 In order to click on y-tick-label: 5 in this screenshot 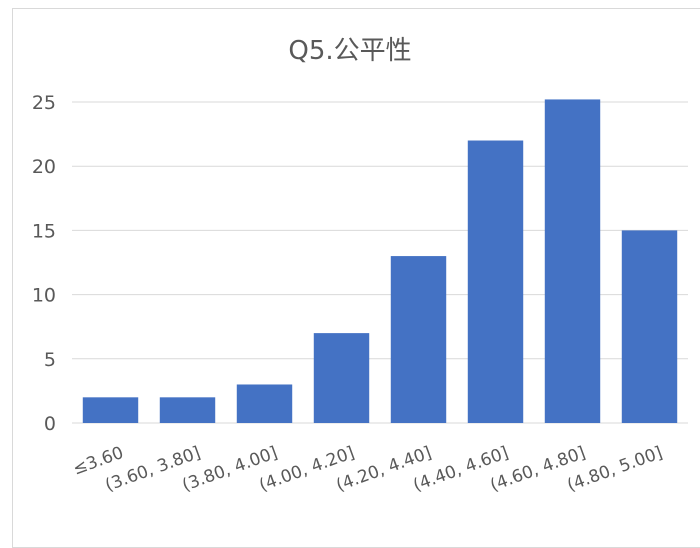, I will do `click(50, 360)`.